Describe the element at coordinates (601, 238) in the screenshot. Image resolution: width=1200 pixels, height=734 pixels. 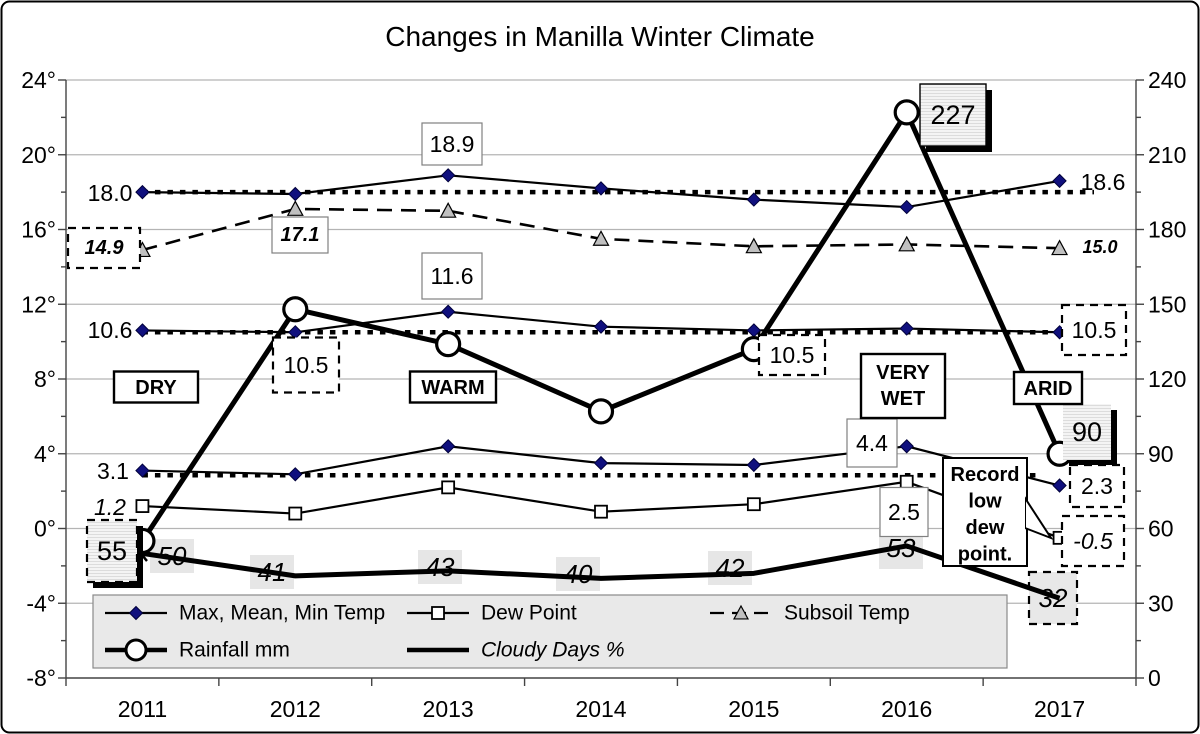
I see `subsoil-point-2014` at that location.